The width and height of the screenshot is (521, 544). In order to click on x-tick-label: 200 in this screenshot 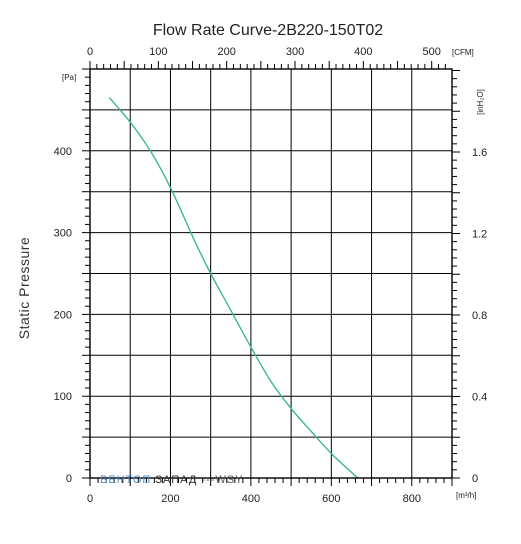, I will do `click(170, 499)`.